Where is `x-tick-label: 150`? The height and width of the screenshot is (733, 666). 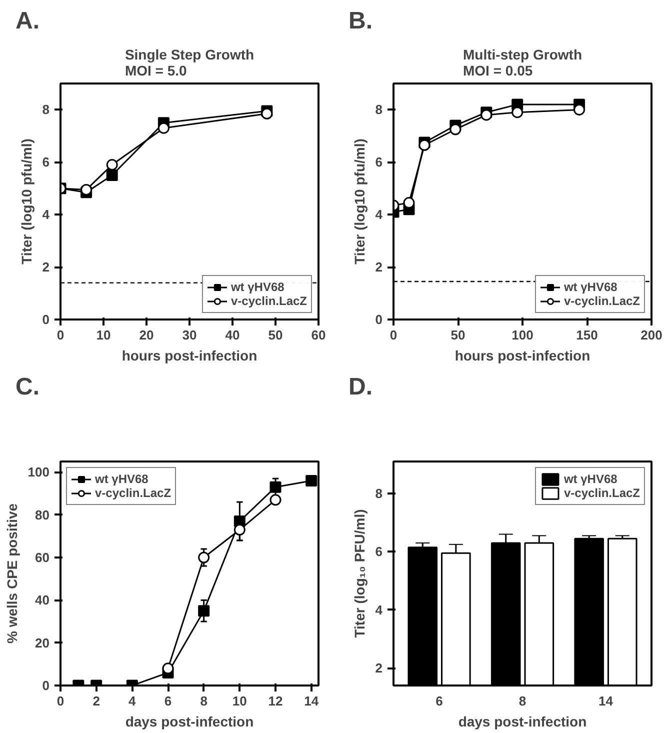 x-tick-label: 150 is located at coordinates (587, 335).